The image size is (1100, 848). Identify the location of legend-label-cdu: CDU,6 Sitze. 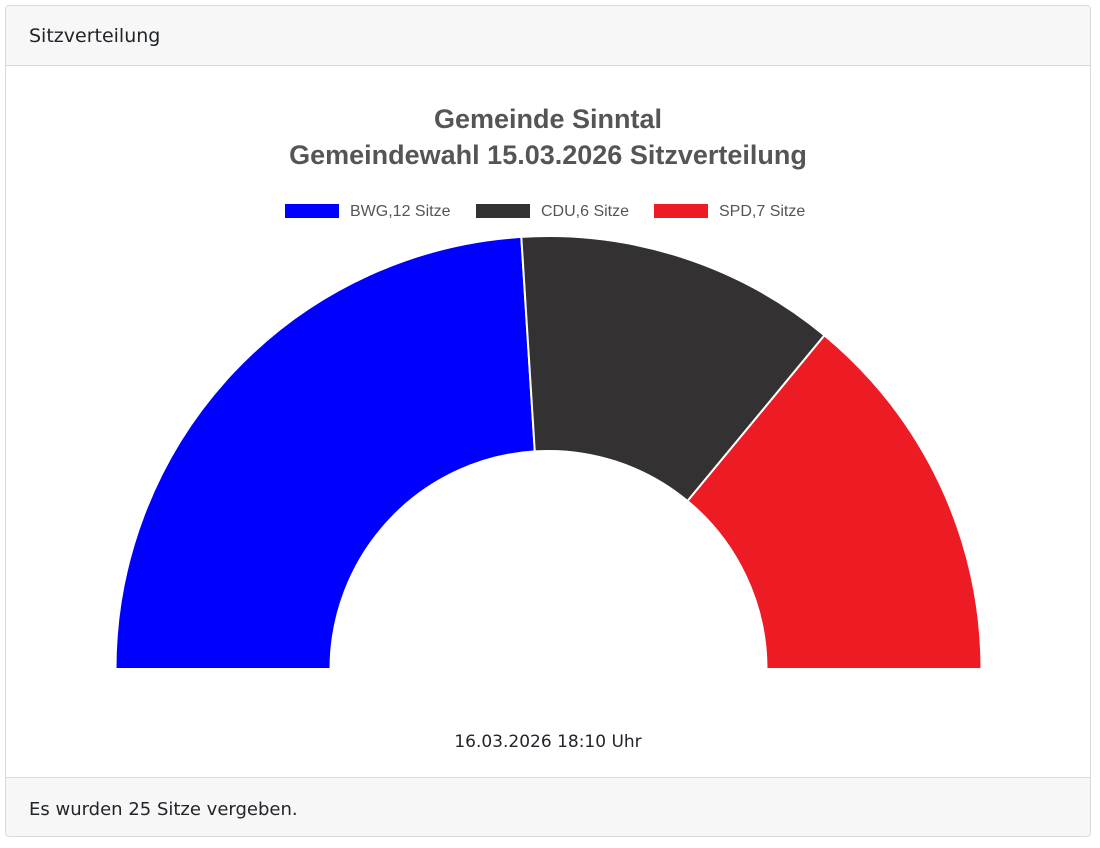
(585, 211).